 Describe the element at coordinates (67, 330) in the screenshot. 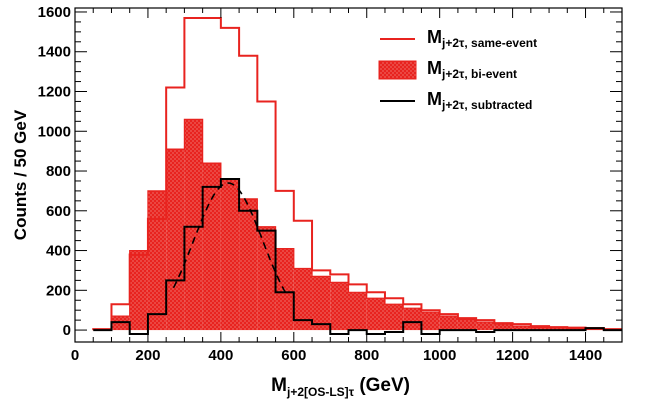

I see `y-tick-label: 0` at that location.